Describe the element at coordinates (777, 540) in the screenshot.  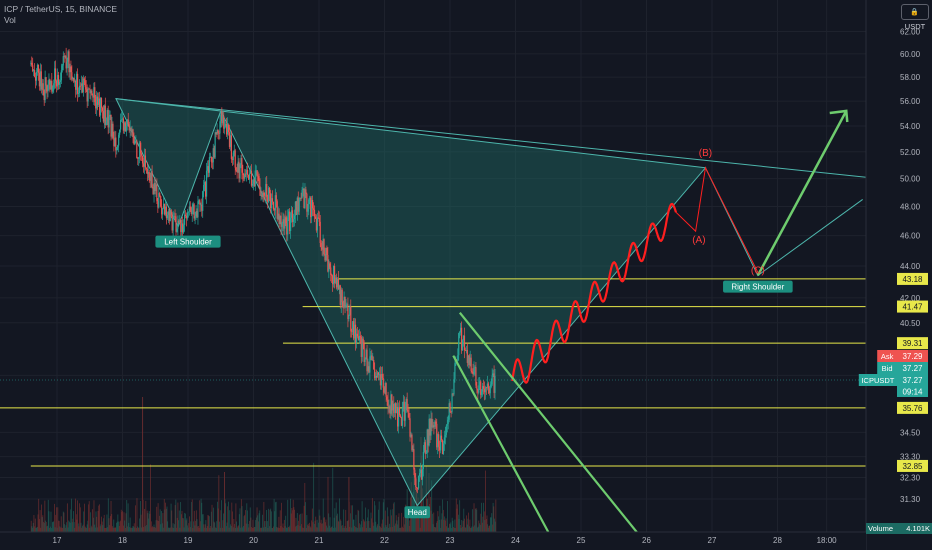
I see `time-tick-label: 28` at that location.